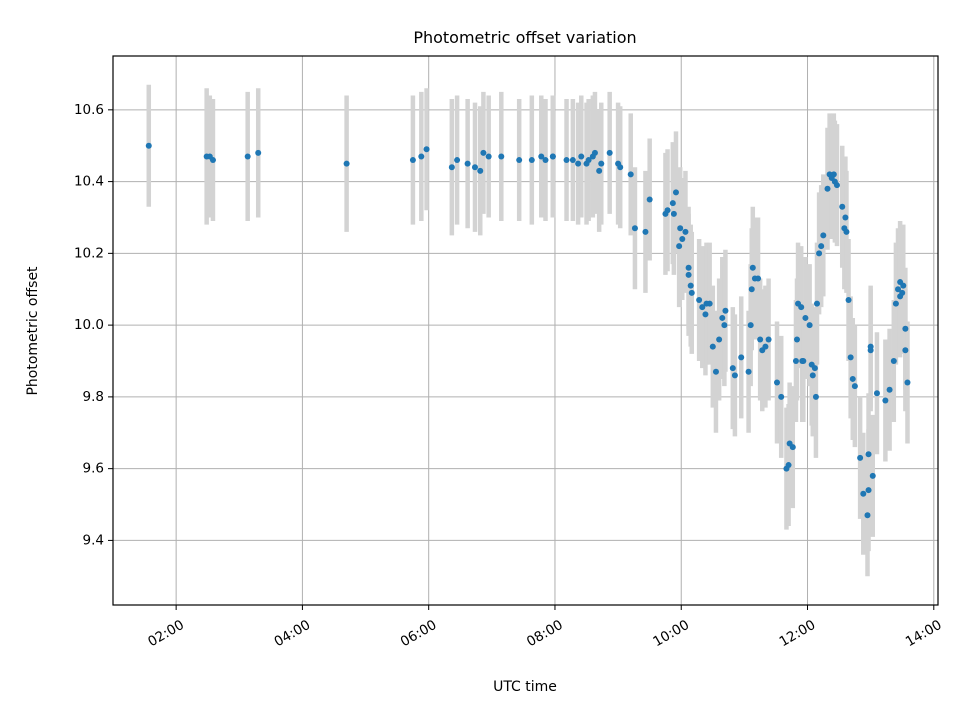  What do you see at coordinates (93, 469) in the screenshot?
I see `y-tick-label: 9.6` at bounding box center [93, 469].